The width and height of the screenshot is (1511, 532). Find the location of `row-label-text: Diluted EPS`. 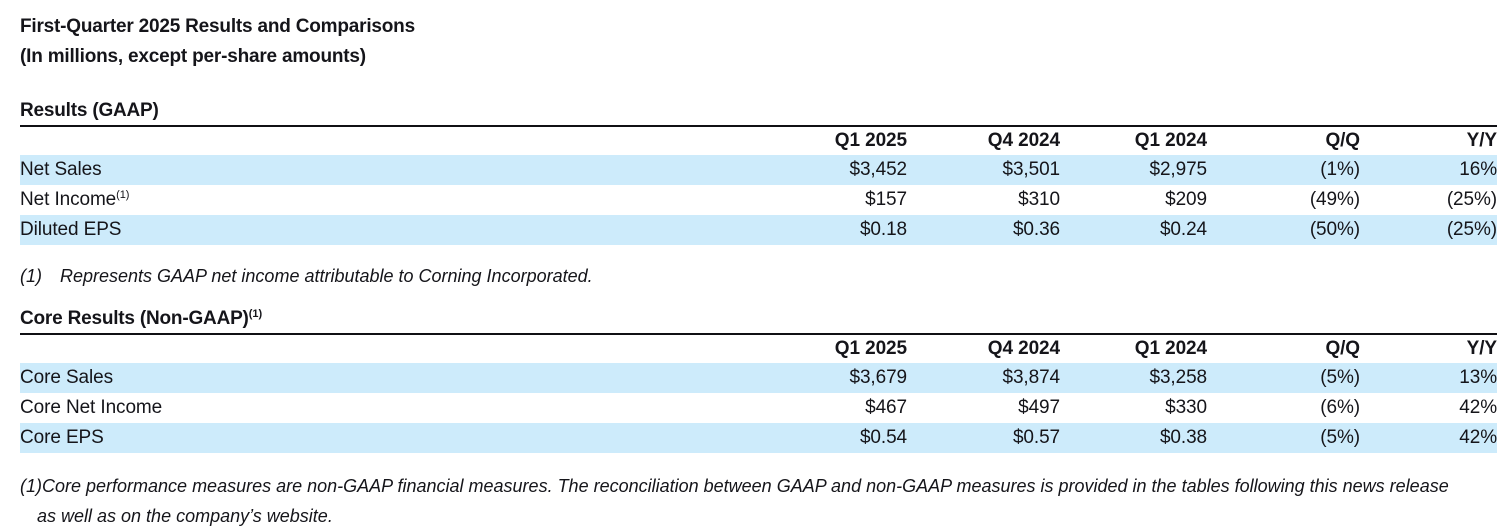

row-label-text: Diluted EPS is located at coordinates (71, 229).